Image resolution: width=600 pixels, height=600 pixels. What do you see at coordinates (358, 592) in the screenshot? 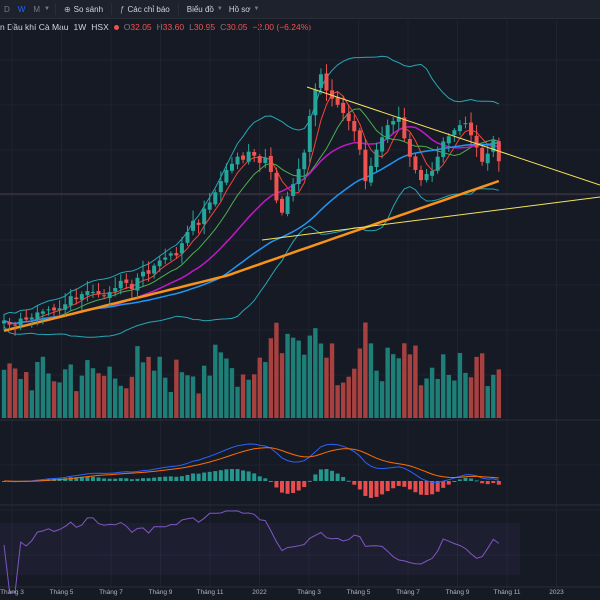
I see `x-axis-tick-label: Tháng 5` at bounding box center [358, 592].